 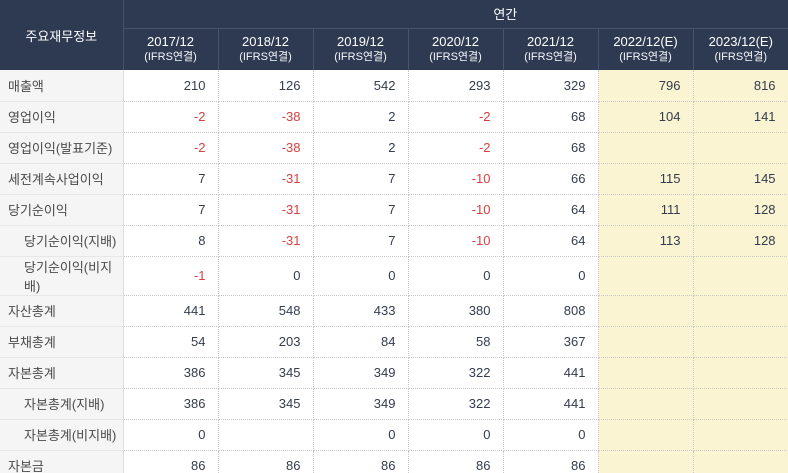 I want to click on table-row-영업이익: 영업이익 -2 -38 2 -2 68 104 141, so click(x=394, y=117).